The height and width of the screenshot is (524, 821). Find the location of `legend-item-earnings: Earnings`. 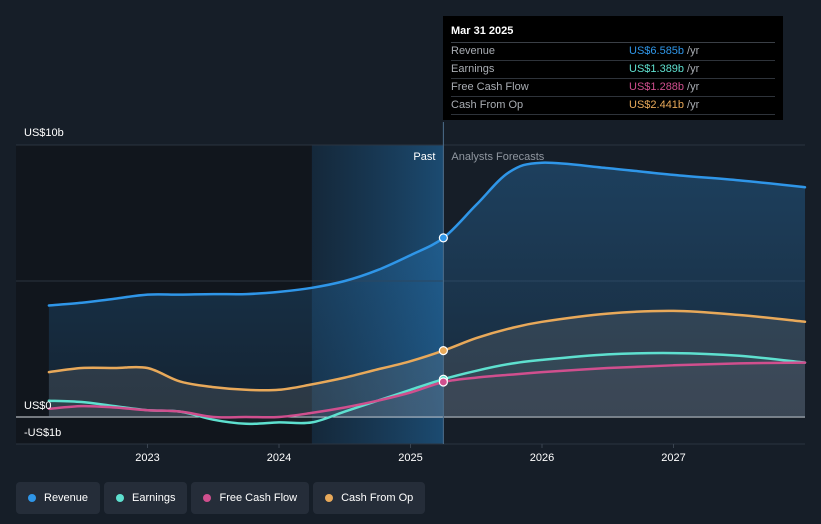

legend-item-earnings: Earnings is located at coordinates (146, 498).